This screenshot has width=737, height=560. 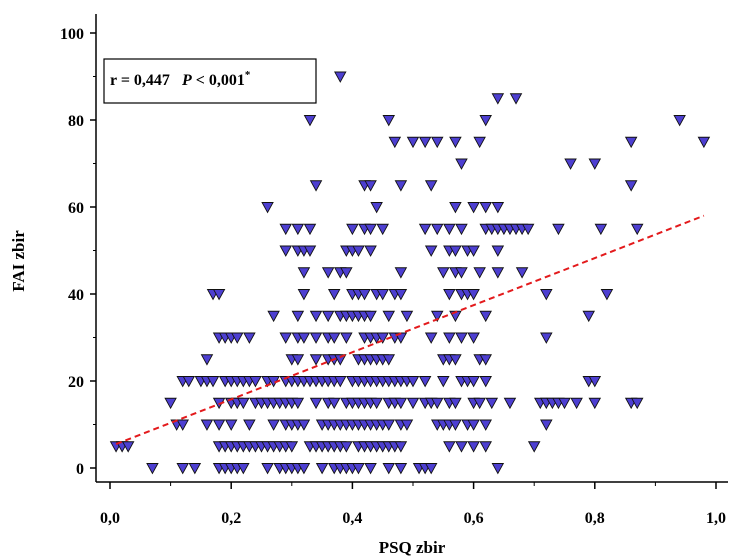 What do you see at coordinates (78, 252) in the screenshot?
I see `y-axis-ticks: 0 20 40 60 80 100` at bounding box center [78, 252].